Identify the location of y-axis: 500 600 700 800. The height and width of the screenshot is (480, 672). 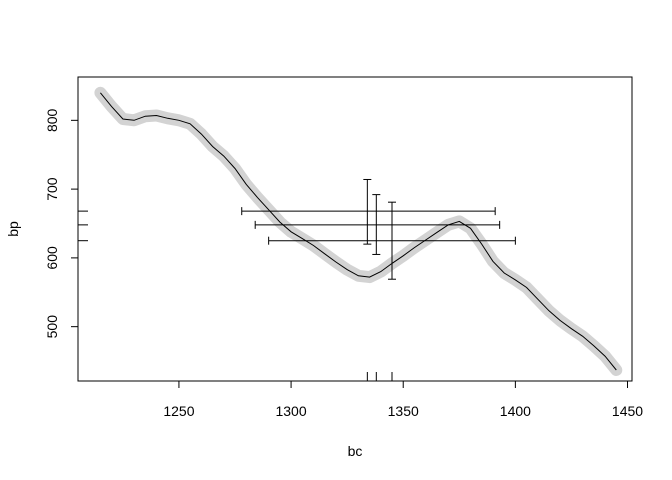
(61, 223).